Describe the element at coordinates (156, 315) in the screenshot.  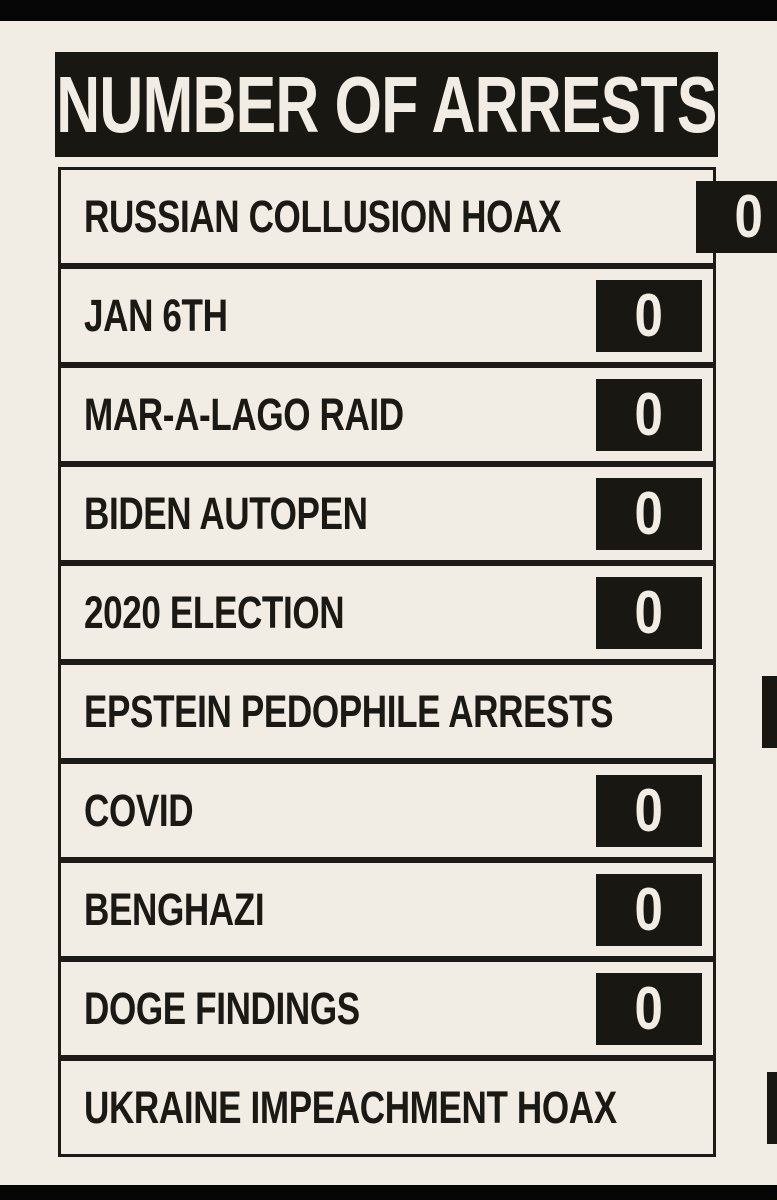
I see `row-label: JAN 6TH` at that location.